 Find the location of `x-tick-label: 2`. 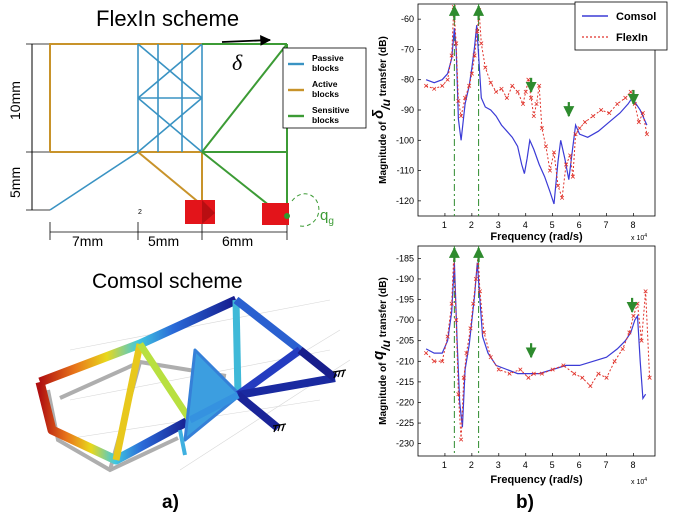

x-tick-label: 2 is located at coordinates (471, 225).